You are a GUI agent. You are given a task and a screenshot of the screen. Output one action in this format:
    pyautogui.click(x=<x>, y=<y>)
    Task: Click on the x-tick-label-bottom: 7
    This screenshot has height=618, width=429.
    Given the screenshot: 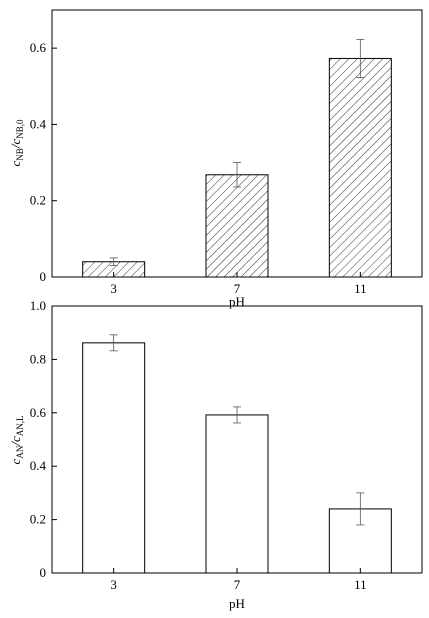 What is the action you would take?
    pyautogui.click(x=237, y=584)
    